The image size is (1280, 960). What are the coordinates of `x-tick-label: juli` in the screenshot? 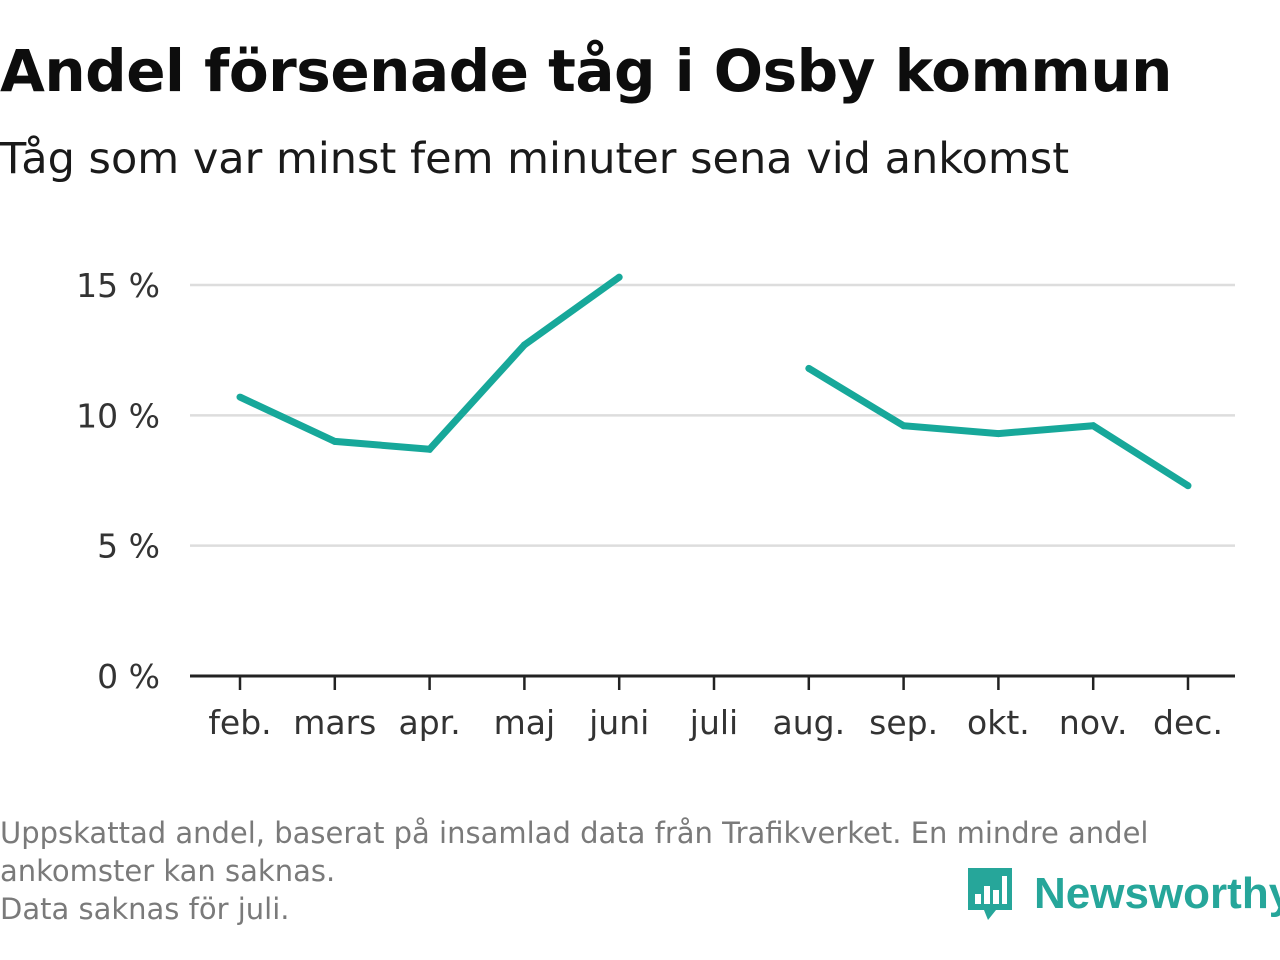 It's located at (713, 722).